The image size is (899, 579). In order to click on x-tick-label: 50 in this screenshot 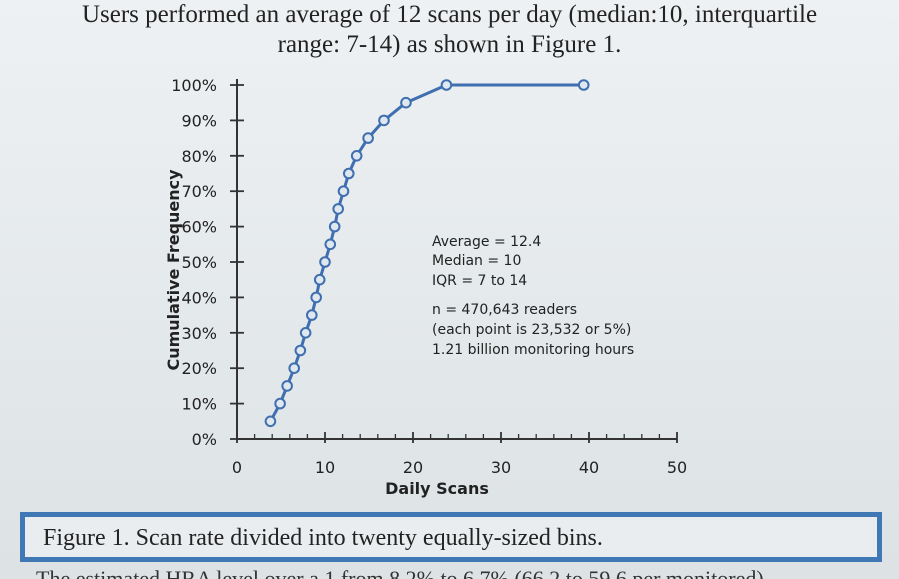, I will do `click(677, 467)`.